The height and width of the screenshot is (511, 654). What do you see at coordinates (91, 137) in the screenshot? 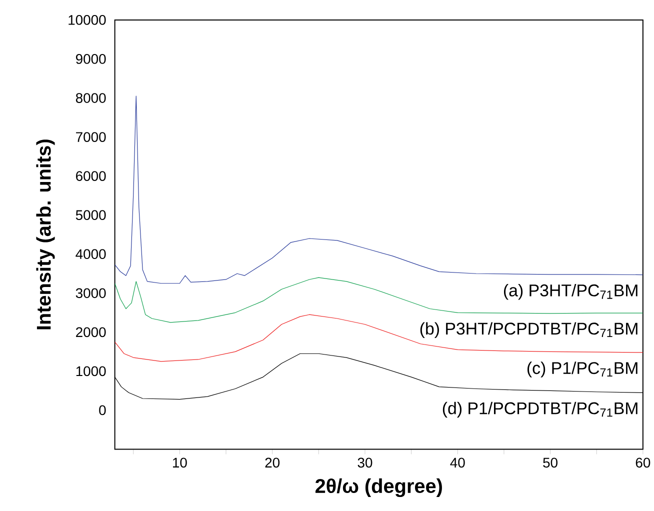
I see `y-tick-label: 7000` at bounding box center [91, 137].